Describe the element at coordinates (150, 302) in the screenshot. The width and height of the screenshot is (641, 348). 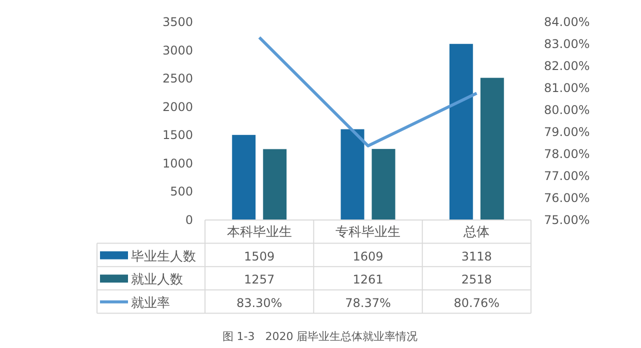
I see `legend-label: 就业率` at that location.